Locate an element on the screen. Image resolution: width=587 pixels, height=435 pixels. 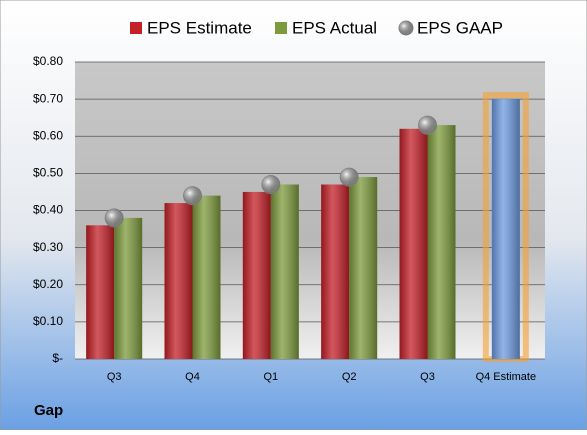
y-tick-label: $0.10 is located at coordinates (48, 321).